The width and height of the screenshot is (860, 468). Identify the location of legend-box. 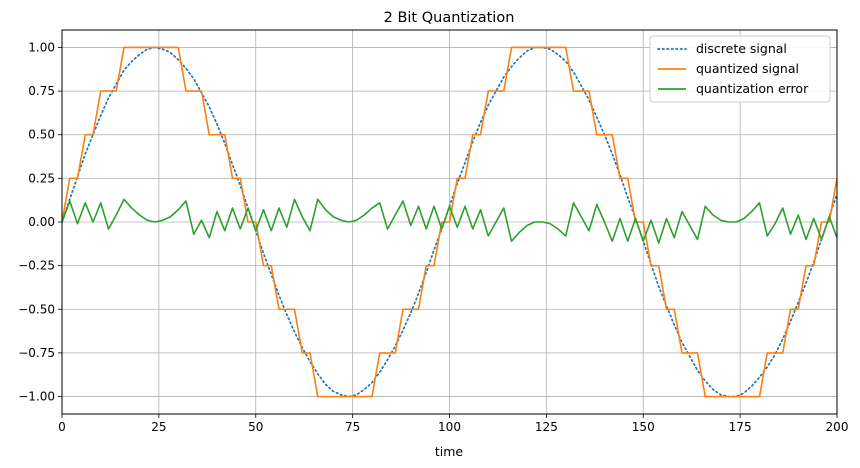
(740, 69).